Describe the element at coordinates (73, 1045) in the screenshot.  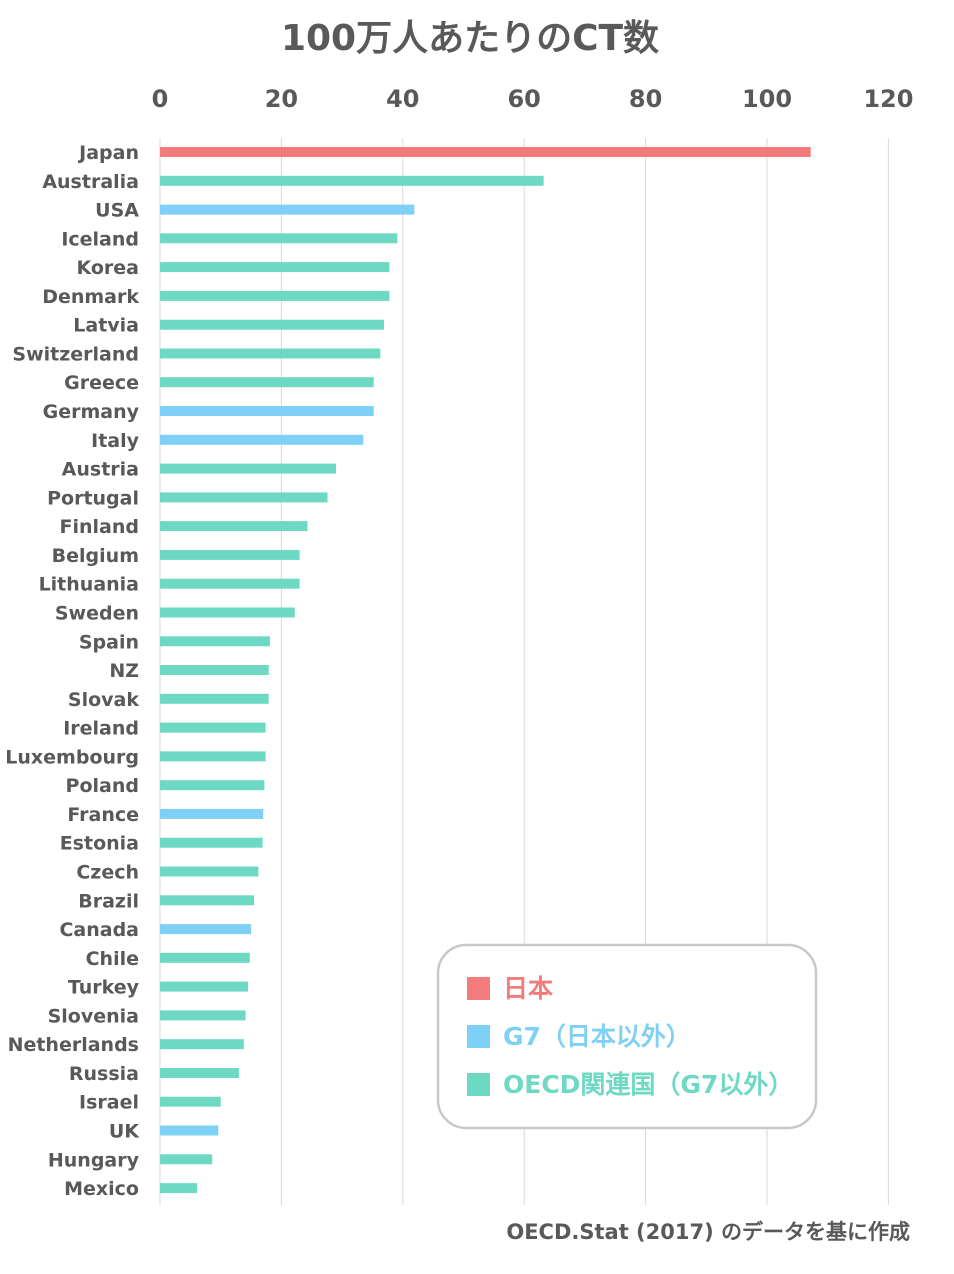
I see `category-label: Netherlands` at that location.